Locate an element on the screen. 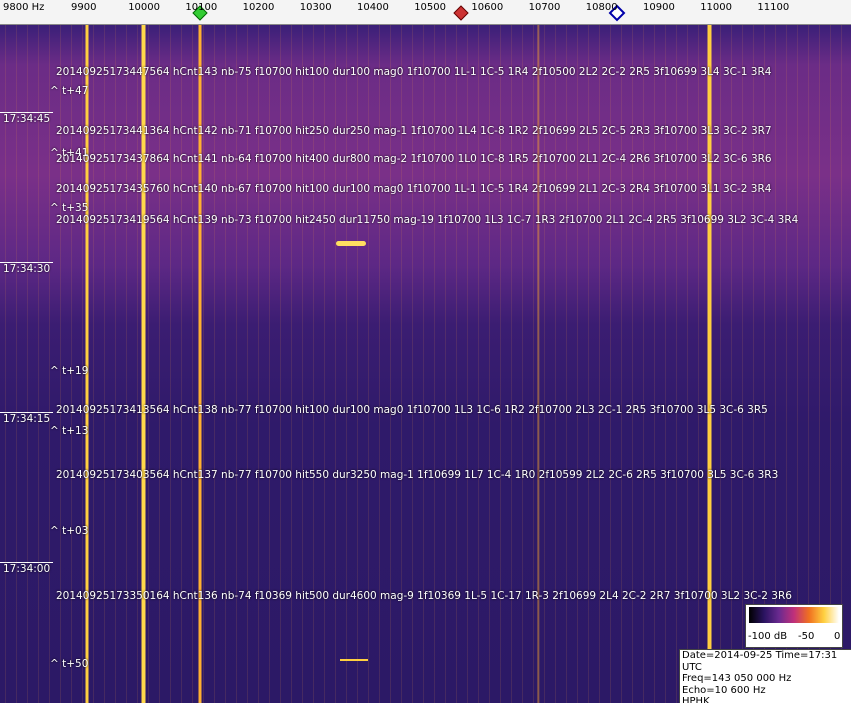 This screenshot has width=851, height=703. t-label: ^ t+13 is located at coordinates (69, 431).